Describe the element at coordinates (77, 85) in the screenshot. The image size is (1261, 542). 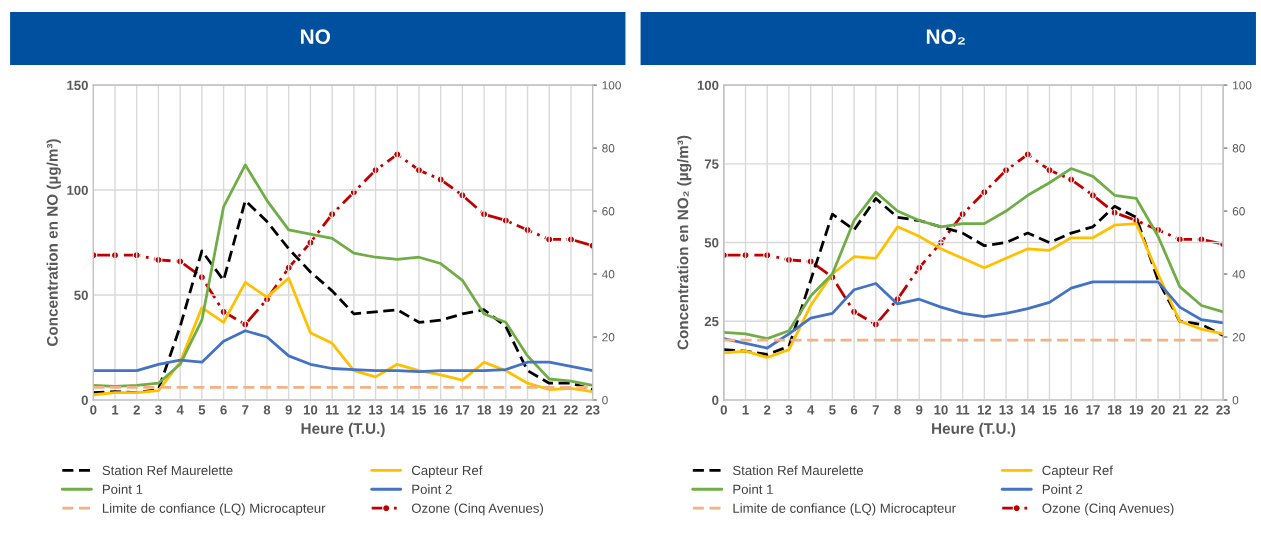
I see `y-tick-label: 150` at that location.